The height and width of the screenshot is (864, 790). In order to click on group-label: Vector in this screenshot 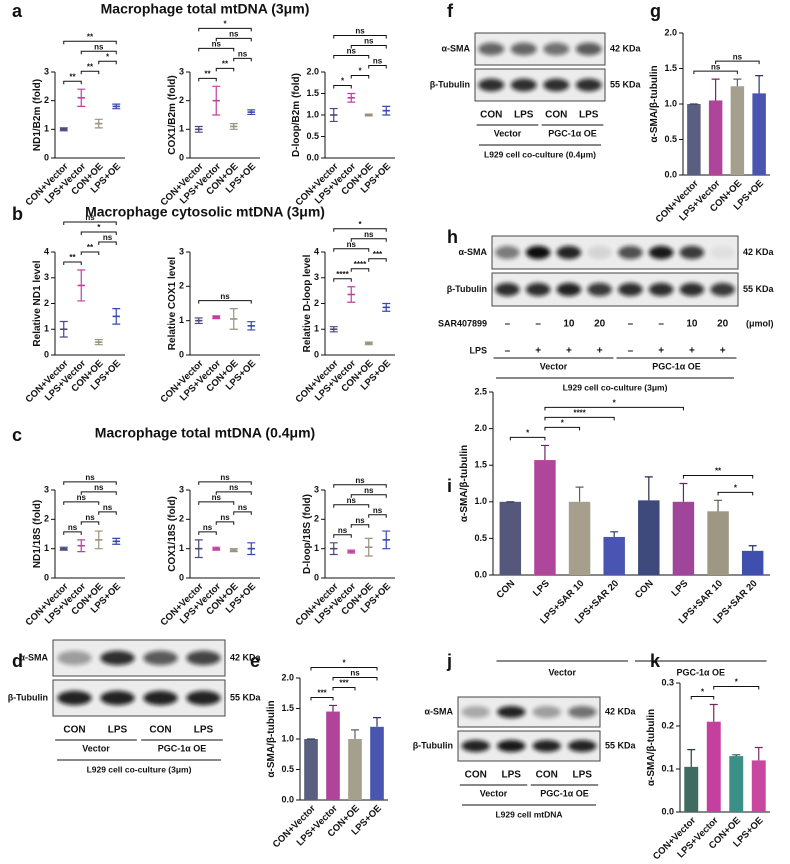, I will do `click(494, 793)`.